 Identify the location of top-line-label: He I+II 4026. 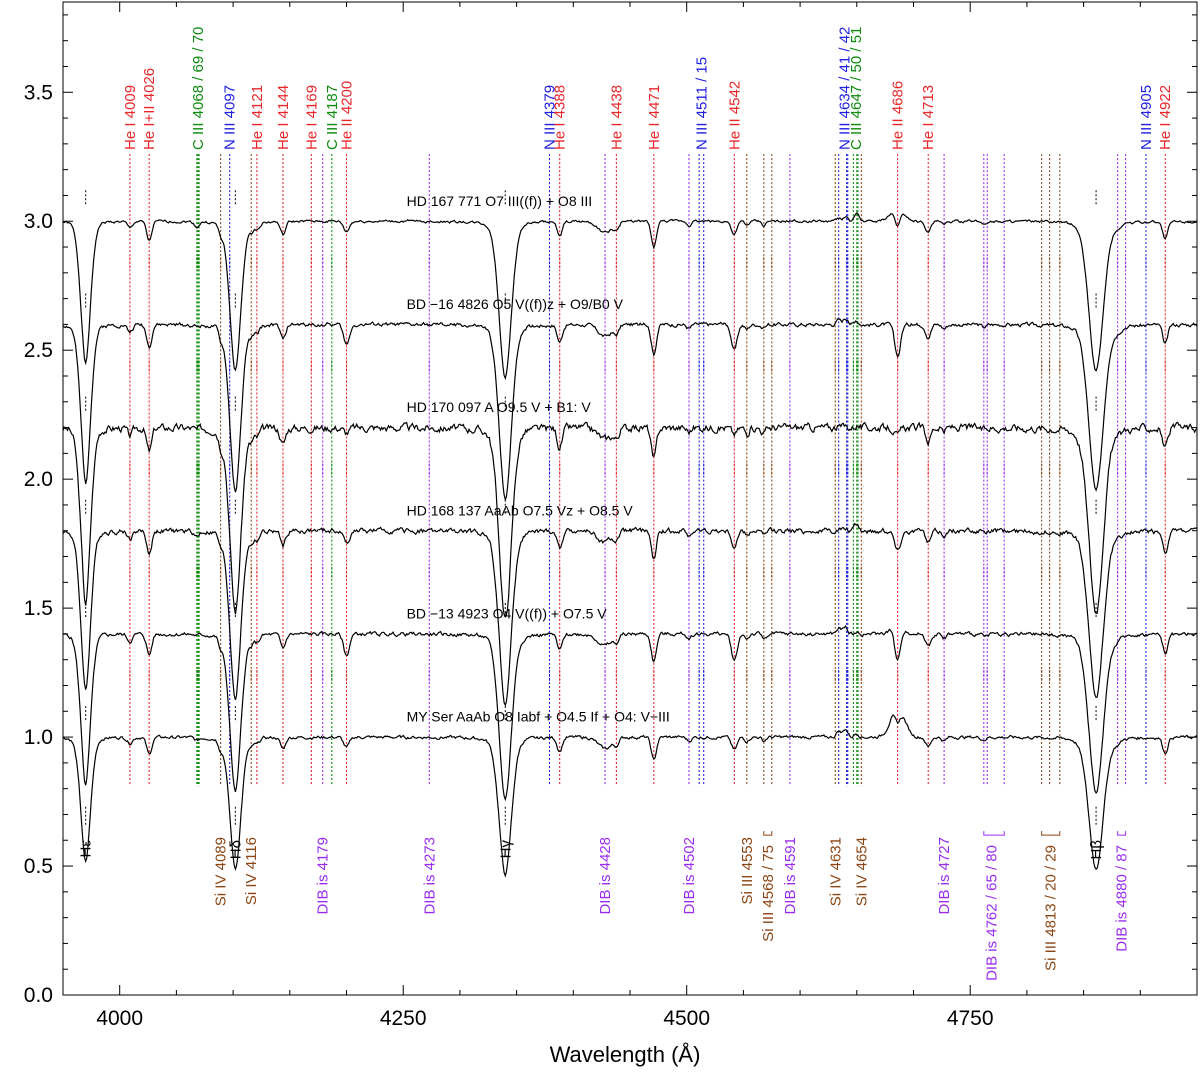
(149, 109).